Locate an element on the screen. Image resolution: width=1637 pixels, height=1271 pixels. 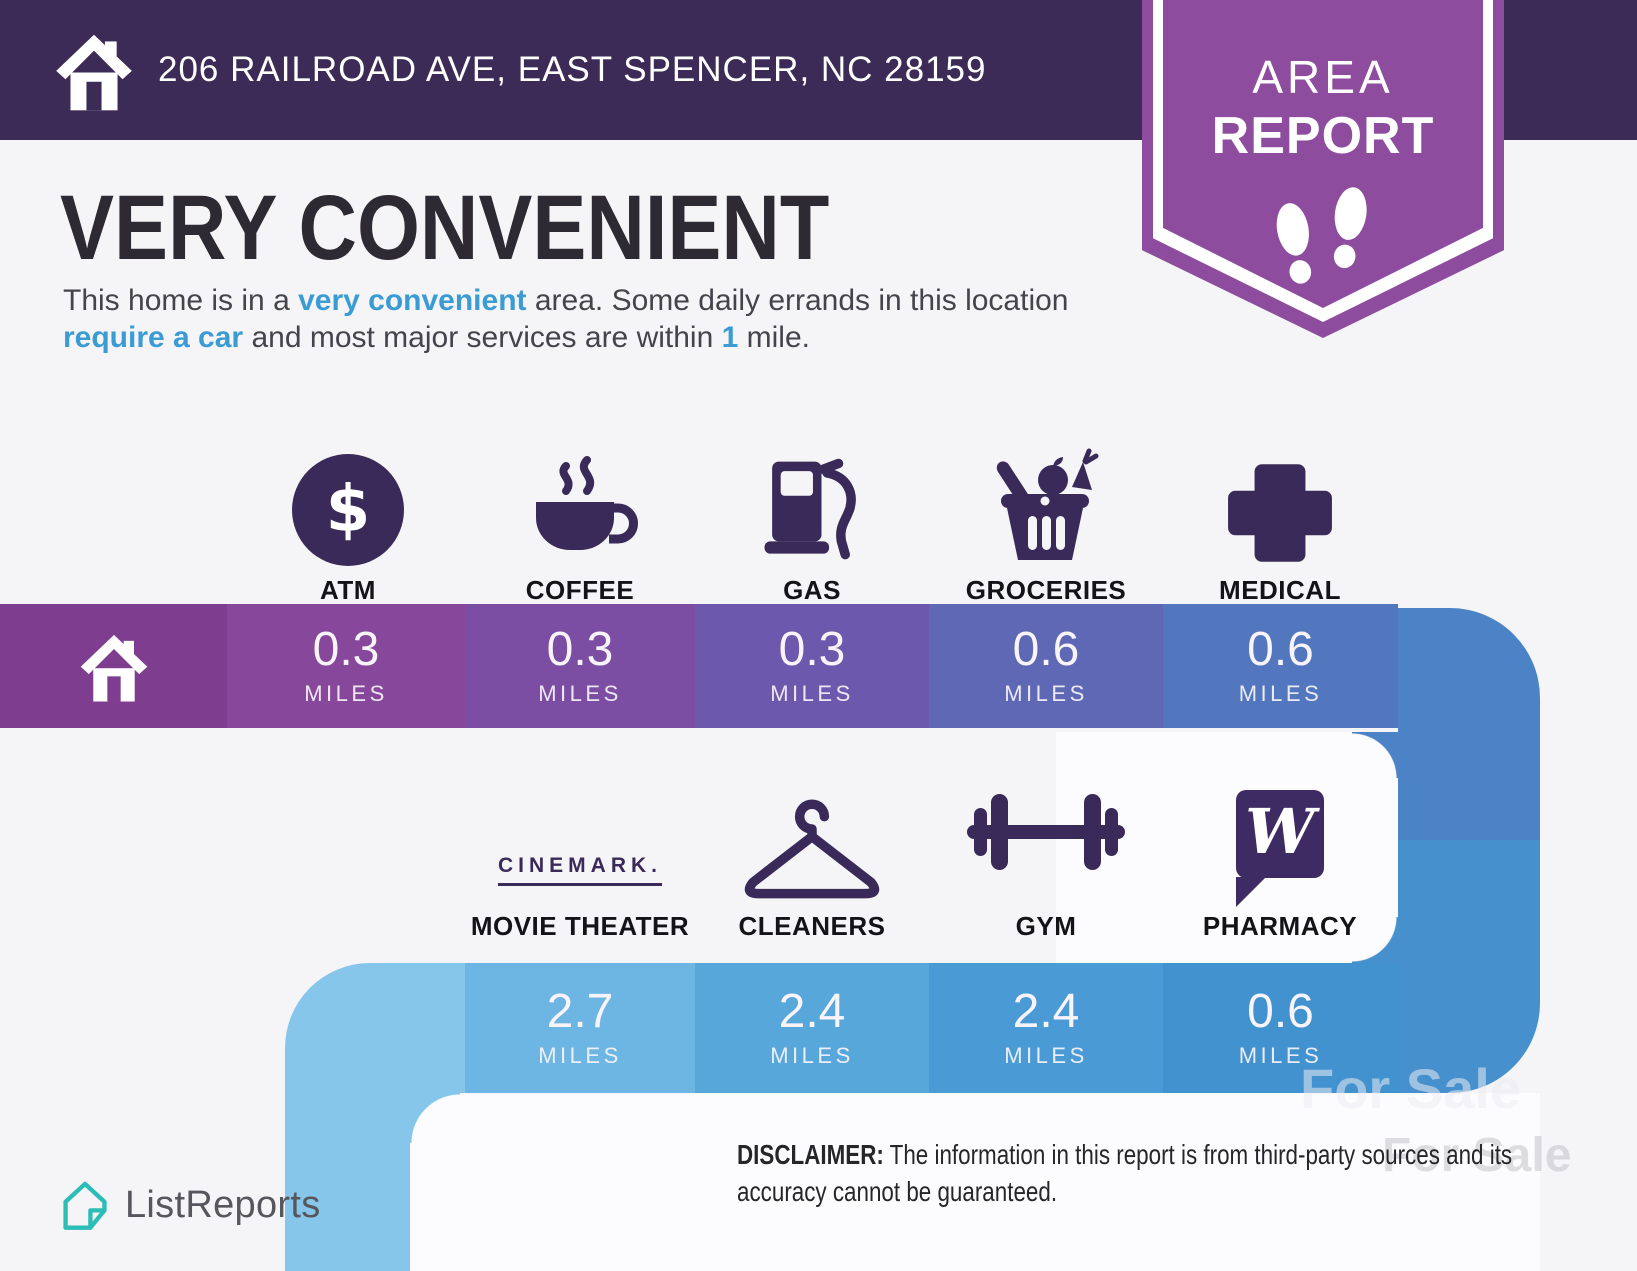
distance-cell-movie-theater: 2.7 MILES is located at coordinates (580, 1028).